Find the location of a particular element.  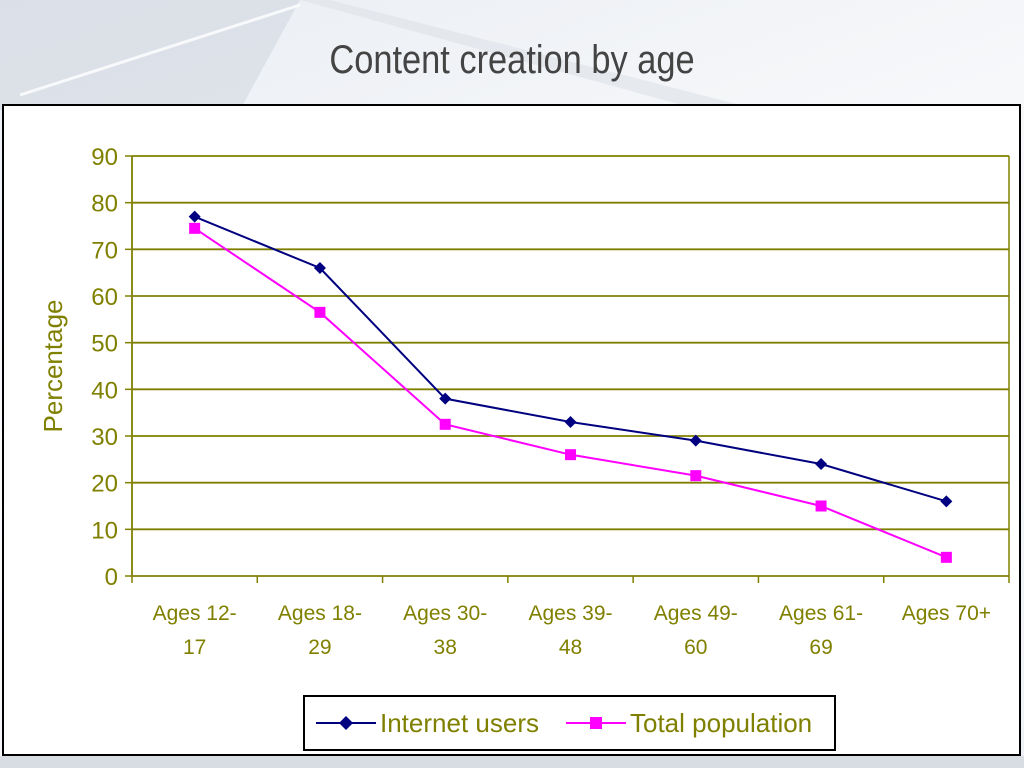

x-tick-label: 60 is located at coordinates (695, 647).